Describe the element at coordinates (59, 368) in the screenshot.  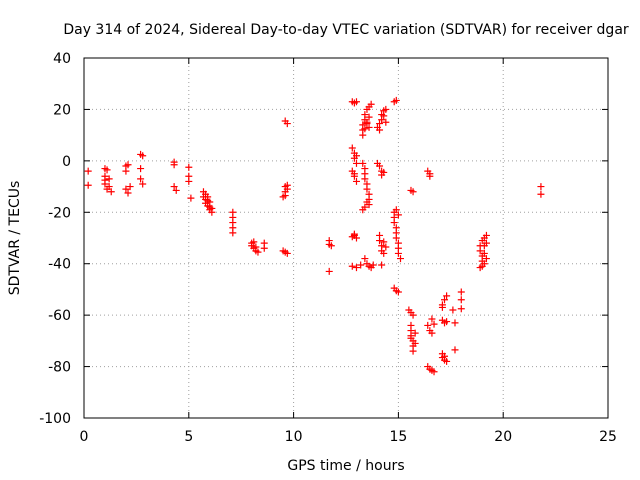
I see `y-tick-label: -80` at that location.